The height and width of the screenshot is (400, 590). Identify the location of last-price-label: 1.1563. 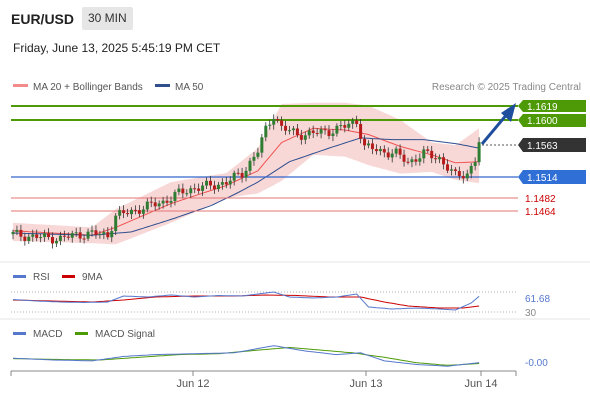
(542, 146).